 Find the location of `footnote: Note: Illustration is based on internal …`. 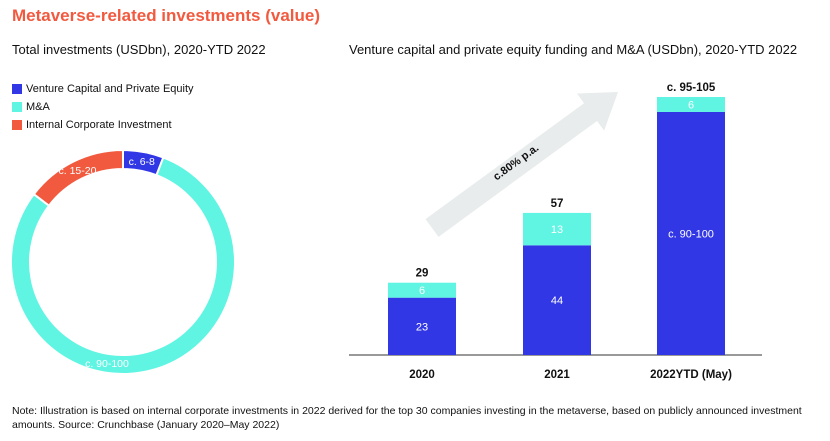

footnote: Note: Illustration is based on internal … is located at coordinates (407, 418).